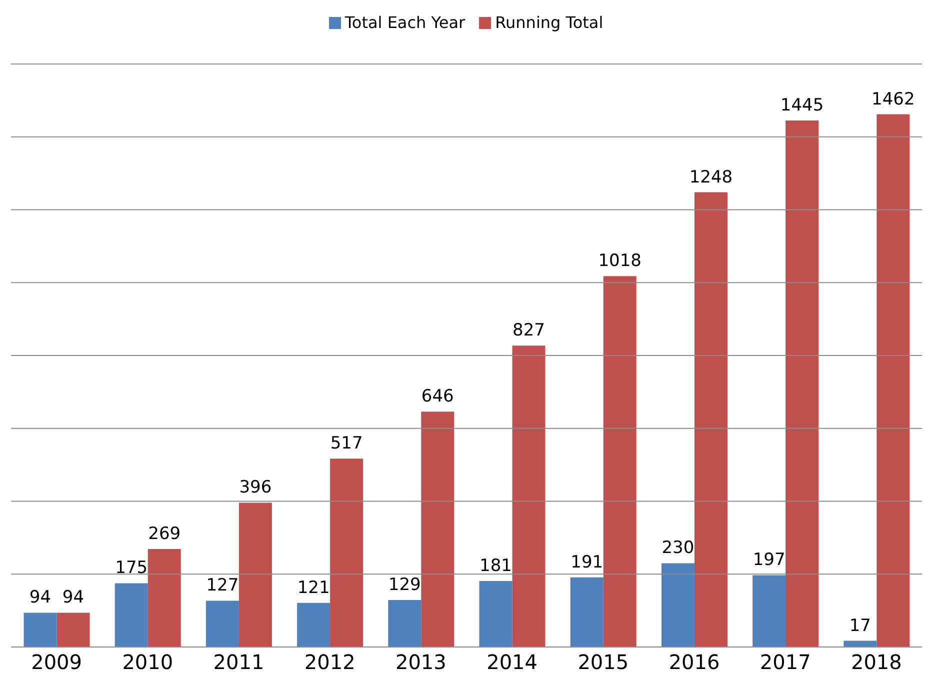 This screenshot has height=691, width=934. What do you see at coordinates (56, 662) in the screenshot?
I see `x-tick-label: 2009` at bounding box center [56, 662].